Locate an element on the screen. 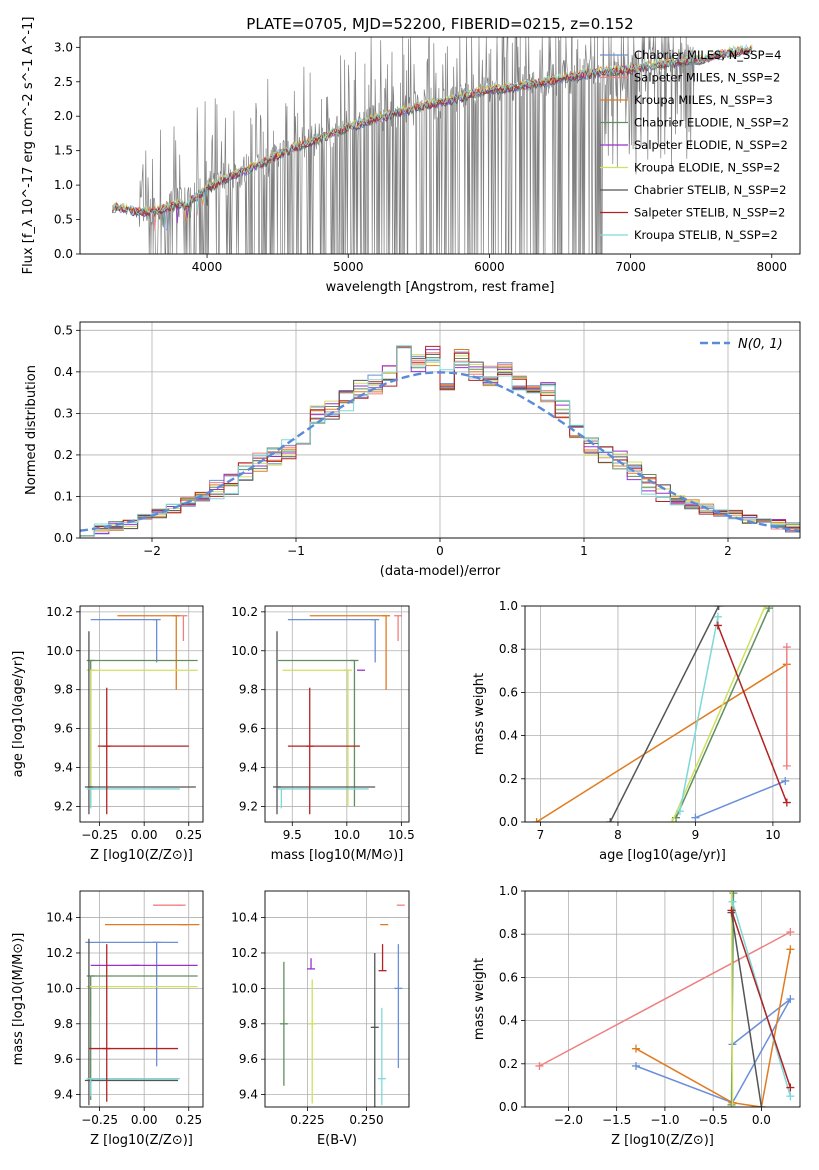 The image size is (819, 1170). x-tick-label: 0 is located at coordinates (440, 551).